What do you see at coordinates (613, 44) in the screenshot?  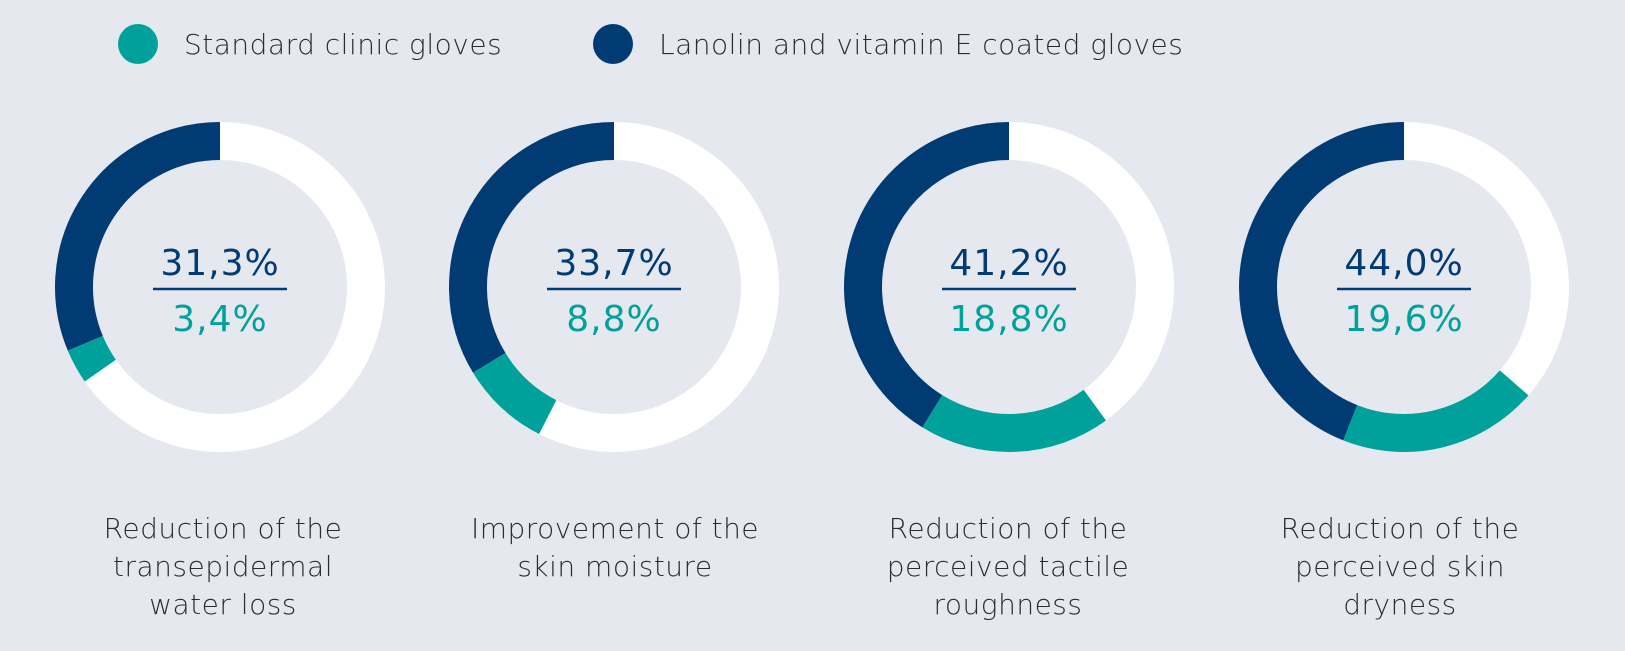 I see `legend-swatch-coated` at bounding box center [613, 44].